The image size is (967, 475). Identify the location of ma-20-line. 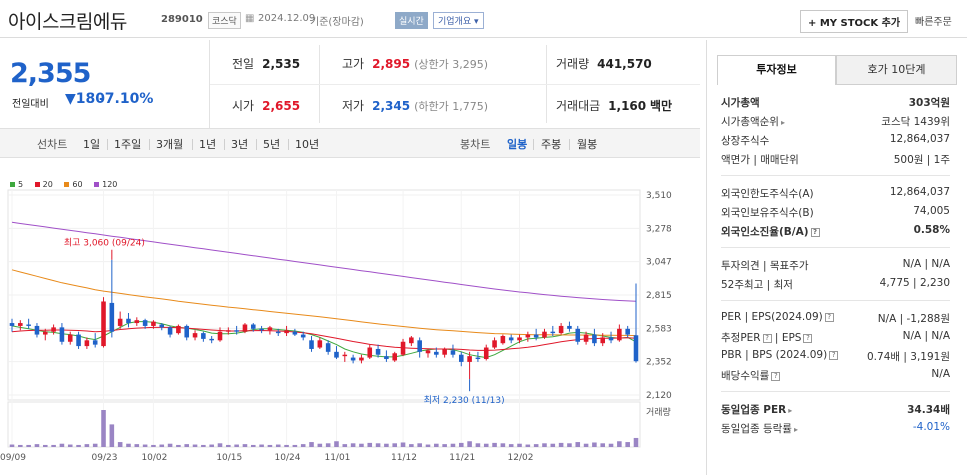
(324, 338).